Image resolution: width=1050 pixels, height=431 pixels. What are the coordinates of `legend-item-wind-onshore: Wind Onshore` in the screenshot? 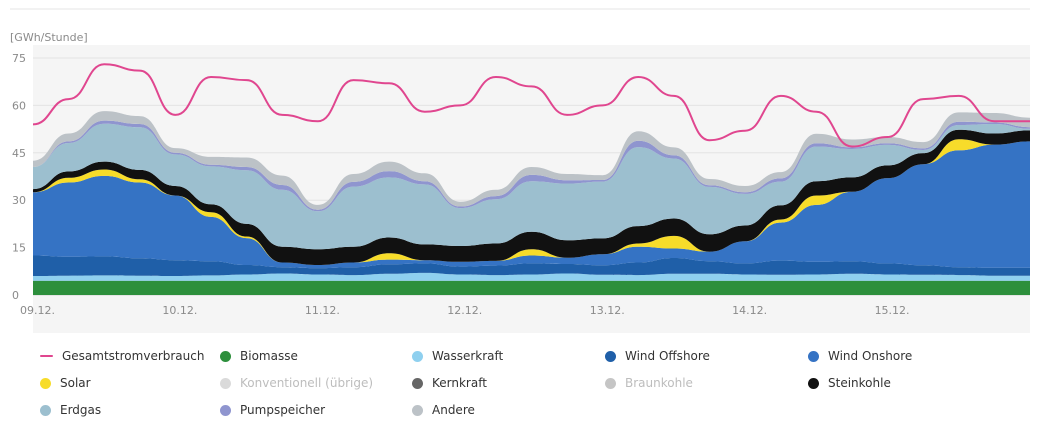 It's located at (860, 356).